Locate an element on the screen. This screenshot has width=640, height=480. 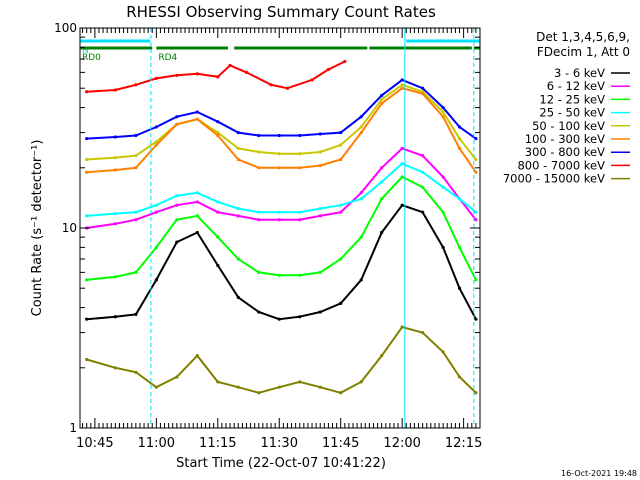
legend-label: 800 - 7000 keV is located at coordinates (561, 165).